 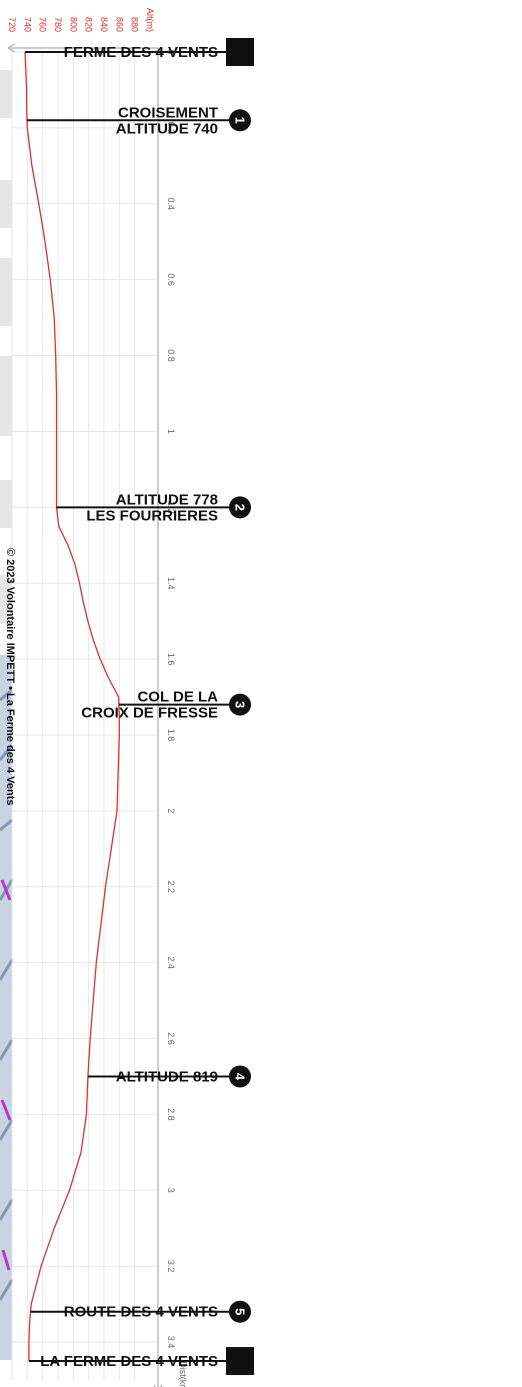 What do you see at coordinates (12, 24) in the screenshot?
I see `y-tick-label: 720` at bounding box center [12, 24].